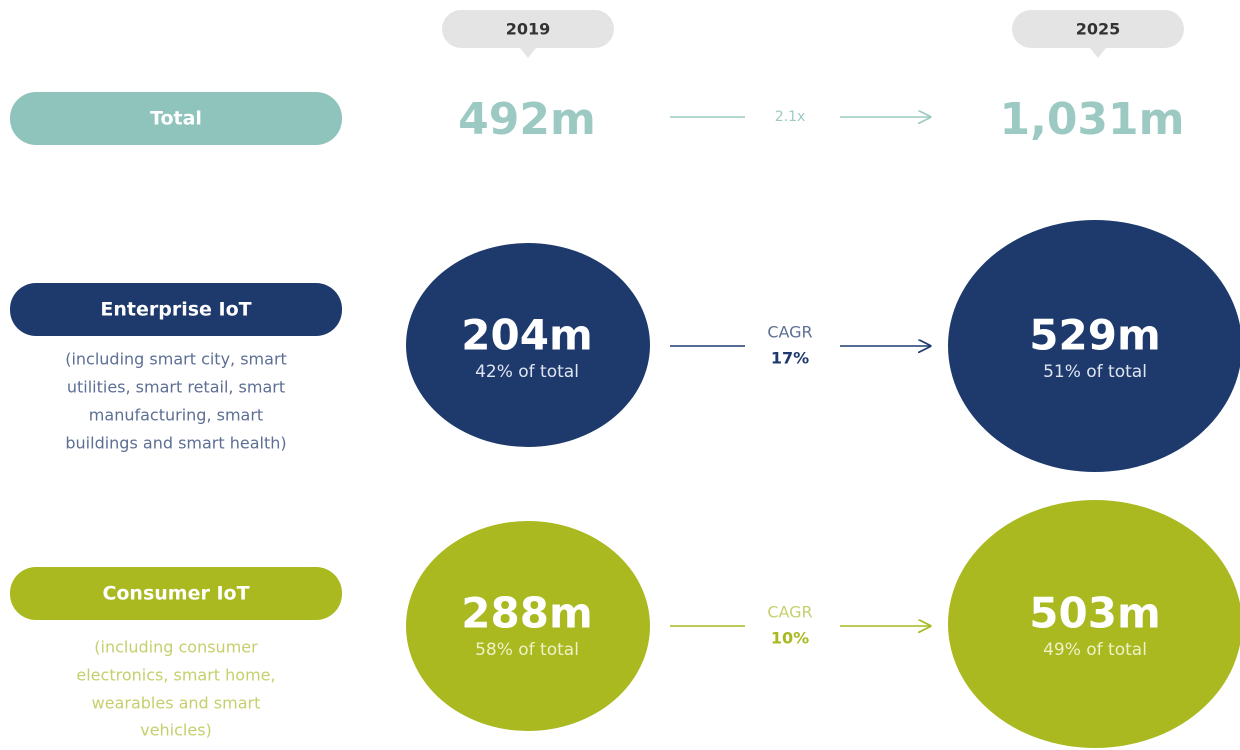 Image resolution: width=1240 pixels, height=750 pixels. What do you see at coordinates (1091, 119) in the screenshot?
I see `value: 1,031m` at bounding box center [1091, 119].